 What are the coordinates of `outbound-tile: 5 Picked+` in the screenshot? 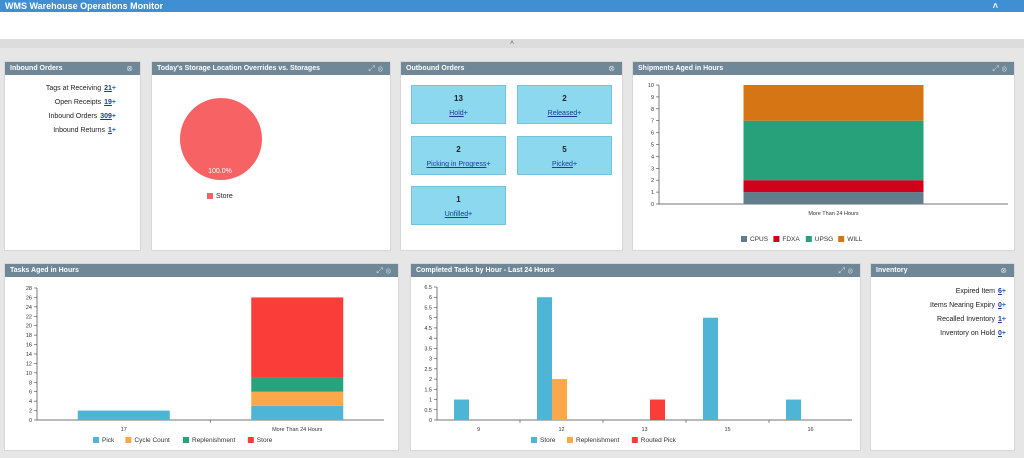 It's located at (564, 155).